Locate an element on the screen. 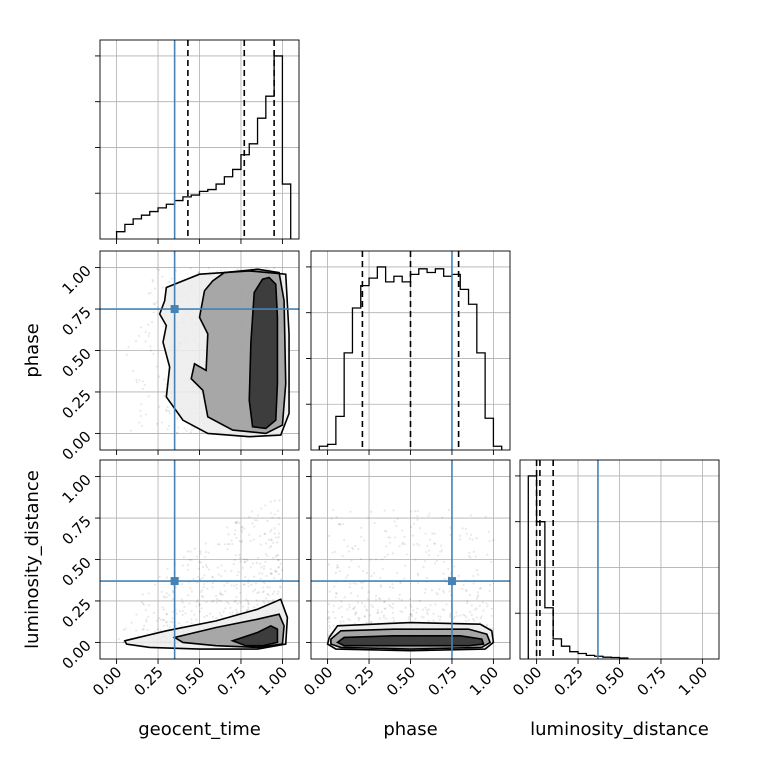 The height and width of the screenshot is (760, 760). y-tick-label: 0.25 is located at coordinates (76, 404).